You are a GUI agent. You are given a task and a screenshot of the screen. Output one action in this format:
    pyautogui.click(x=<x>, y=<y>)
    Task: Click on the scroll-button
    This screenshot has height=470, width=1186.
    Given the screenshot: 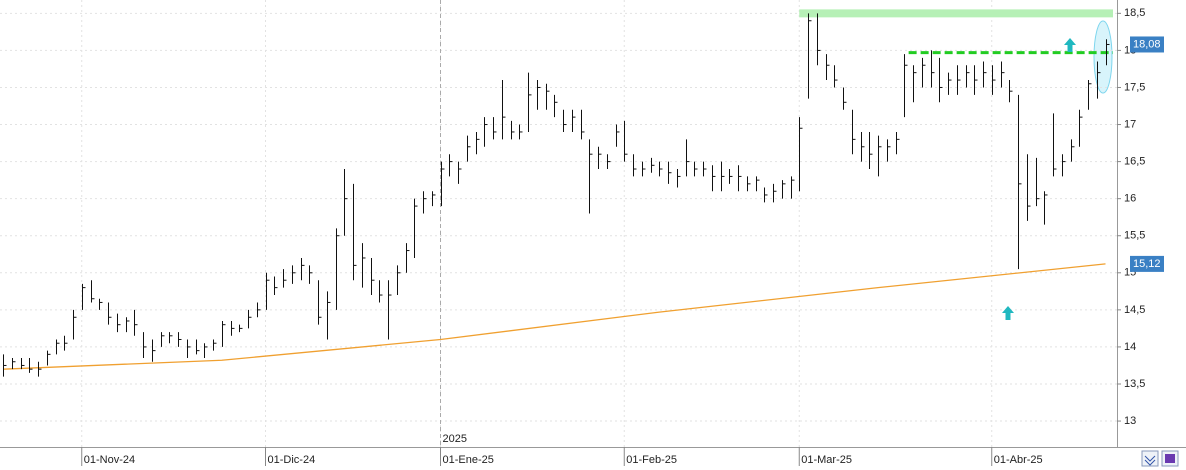 What is the action you would take?
    pyautogui.click(x=1150, y=458)
    